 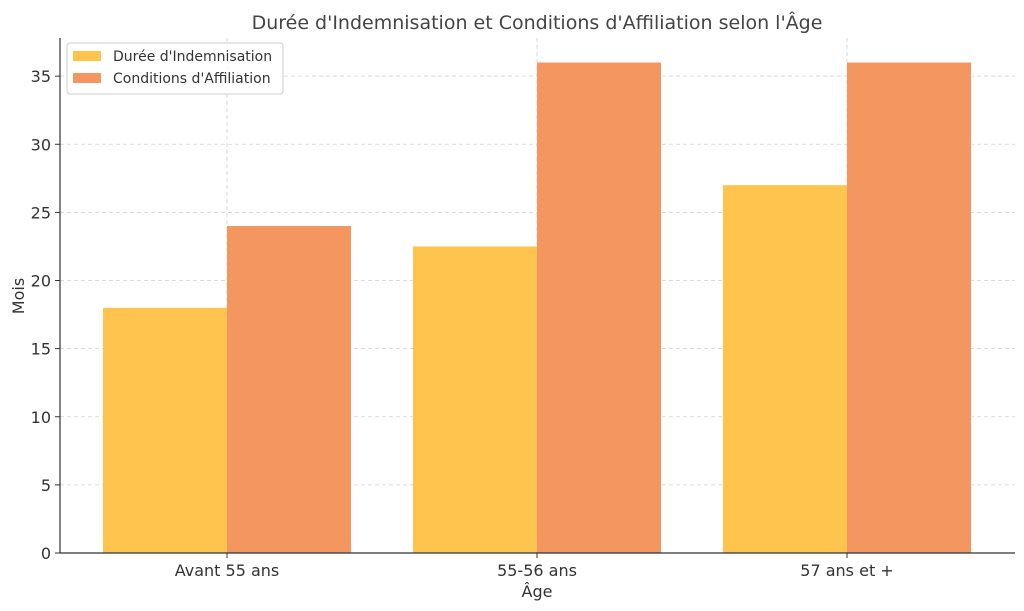 I want to click on x-ticks: Avant 55 ans 55-56 ans 57 ans et +, so click(x=534, y=566).